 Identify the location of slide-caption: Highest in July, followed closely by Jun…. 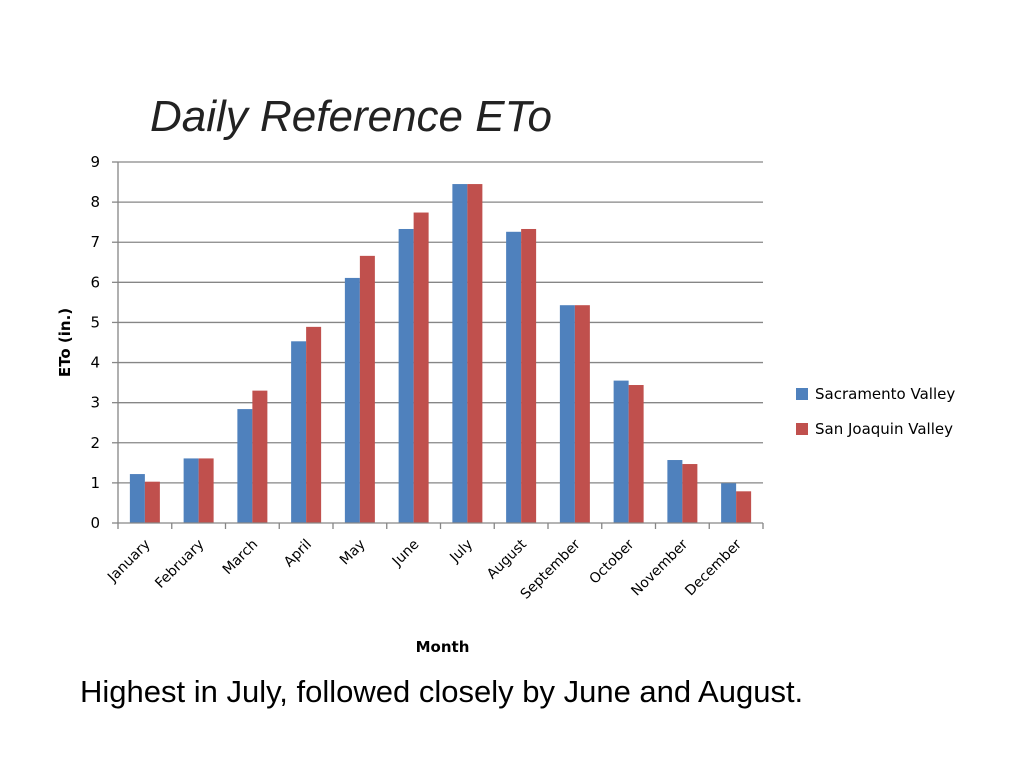
(442, 691).